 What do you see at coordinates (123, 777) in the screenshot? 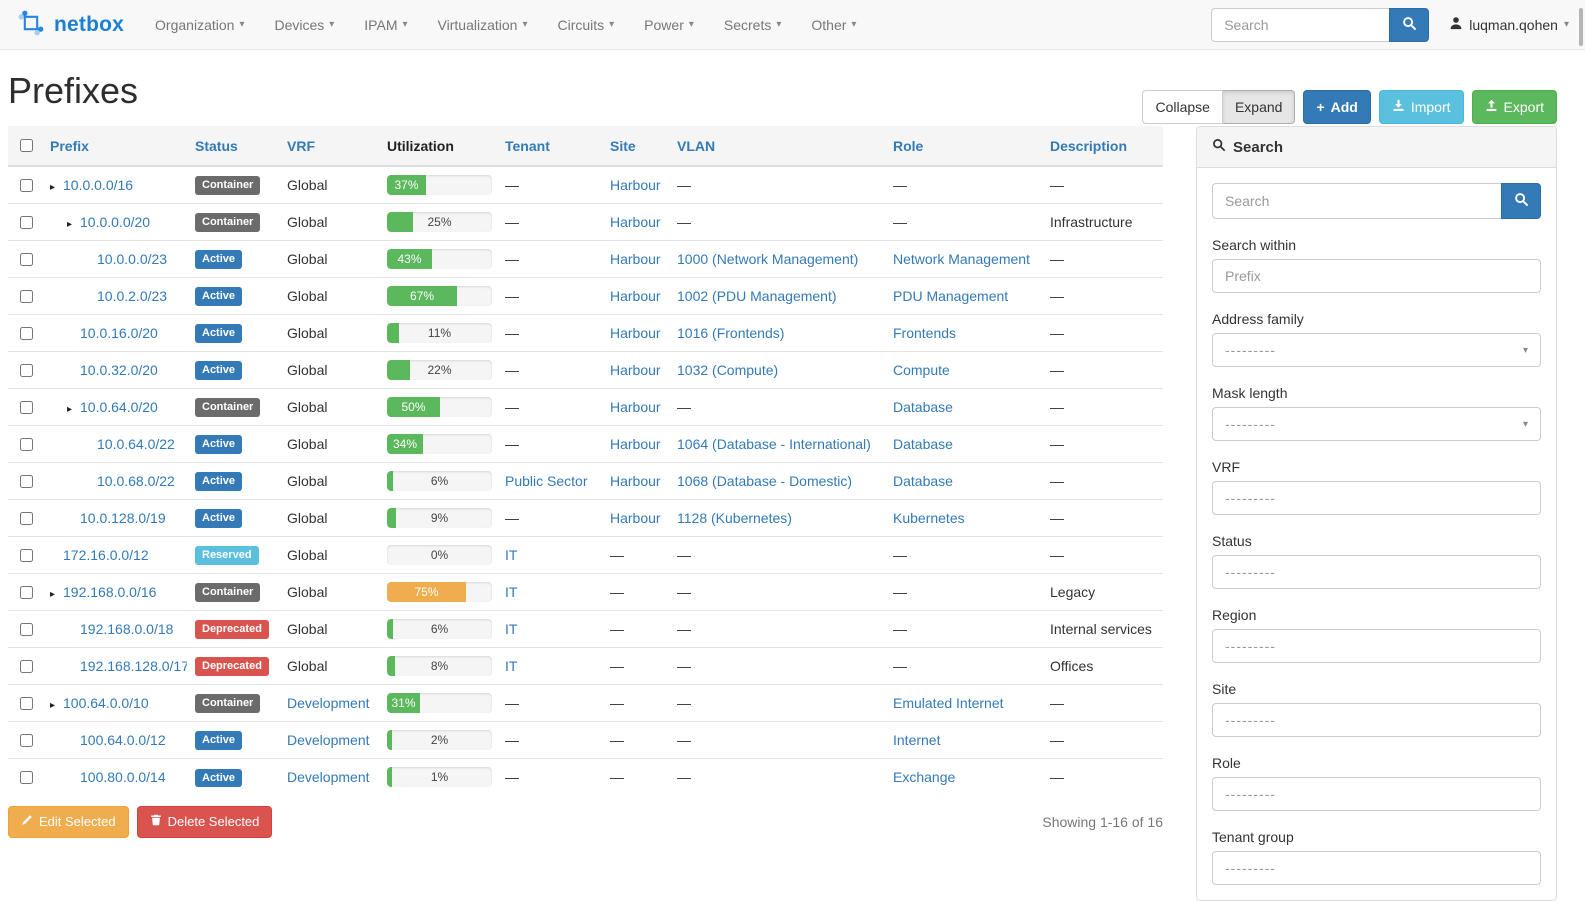
I see `prefix-link: 100.80.0.0/14` at bounding box center [123, 777].